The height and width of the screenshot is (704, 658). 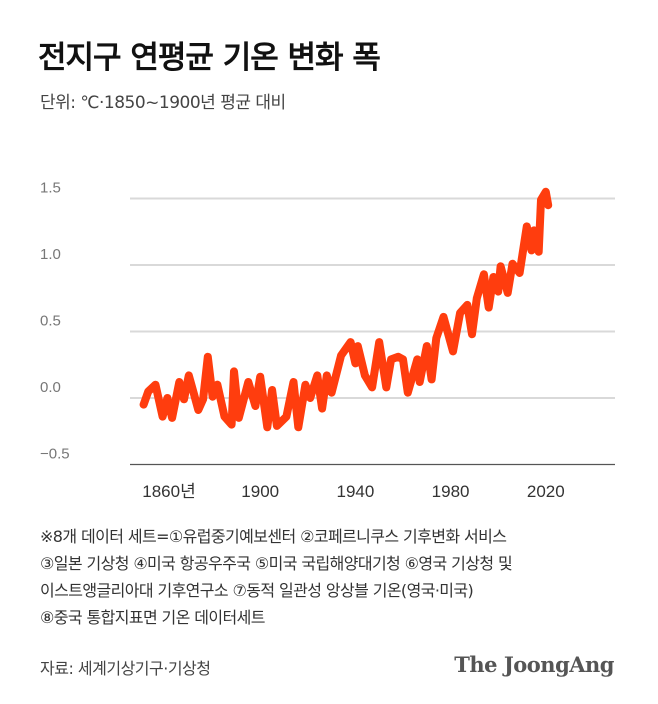 I want to click on chart-unit-subtitle: 단위: ℃·1850~1900년 평균 대비, so click(x=163, y=103).